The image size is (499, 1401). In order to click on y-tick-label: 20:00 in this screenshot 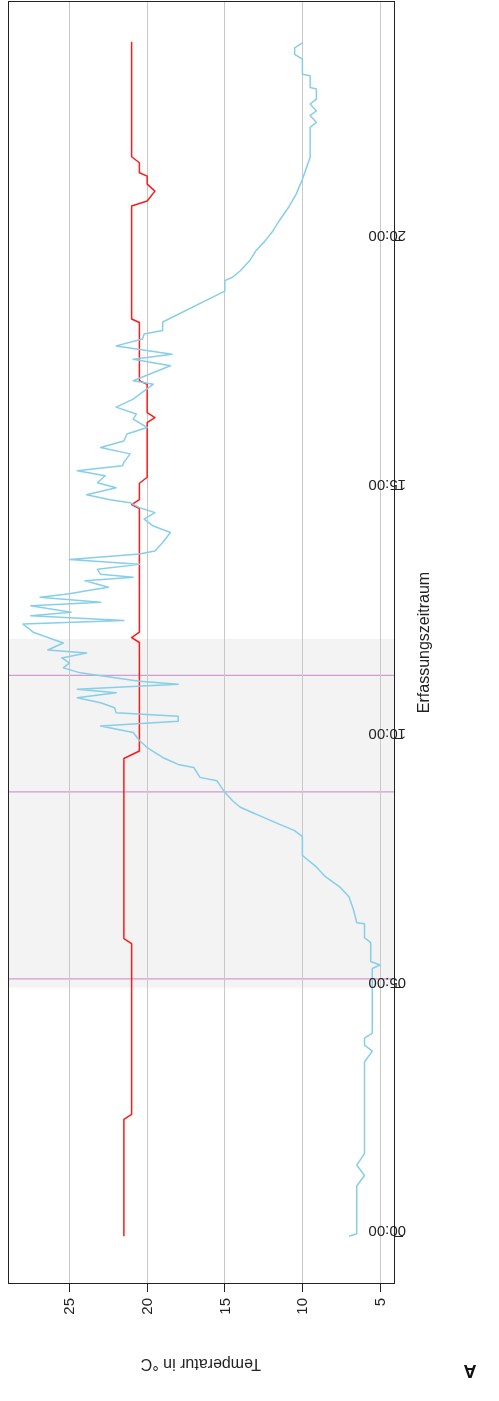, I will do `click(387, 237)`.